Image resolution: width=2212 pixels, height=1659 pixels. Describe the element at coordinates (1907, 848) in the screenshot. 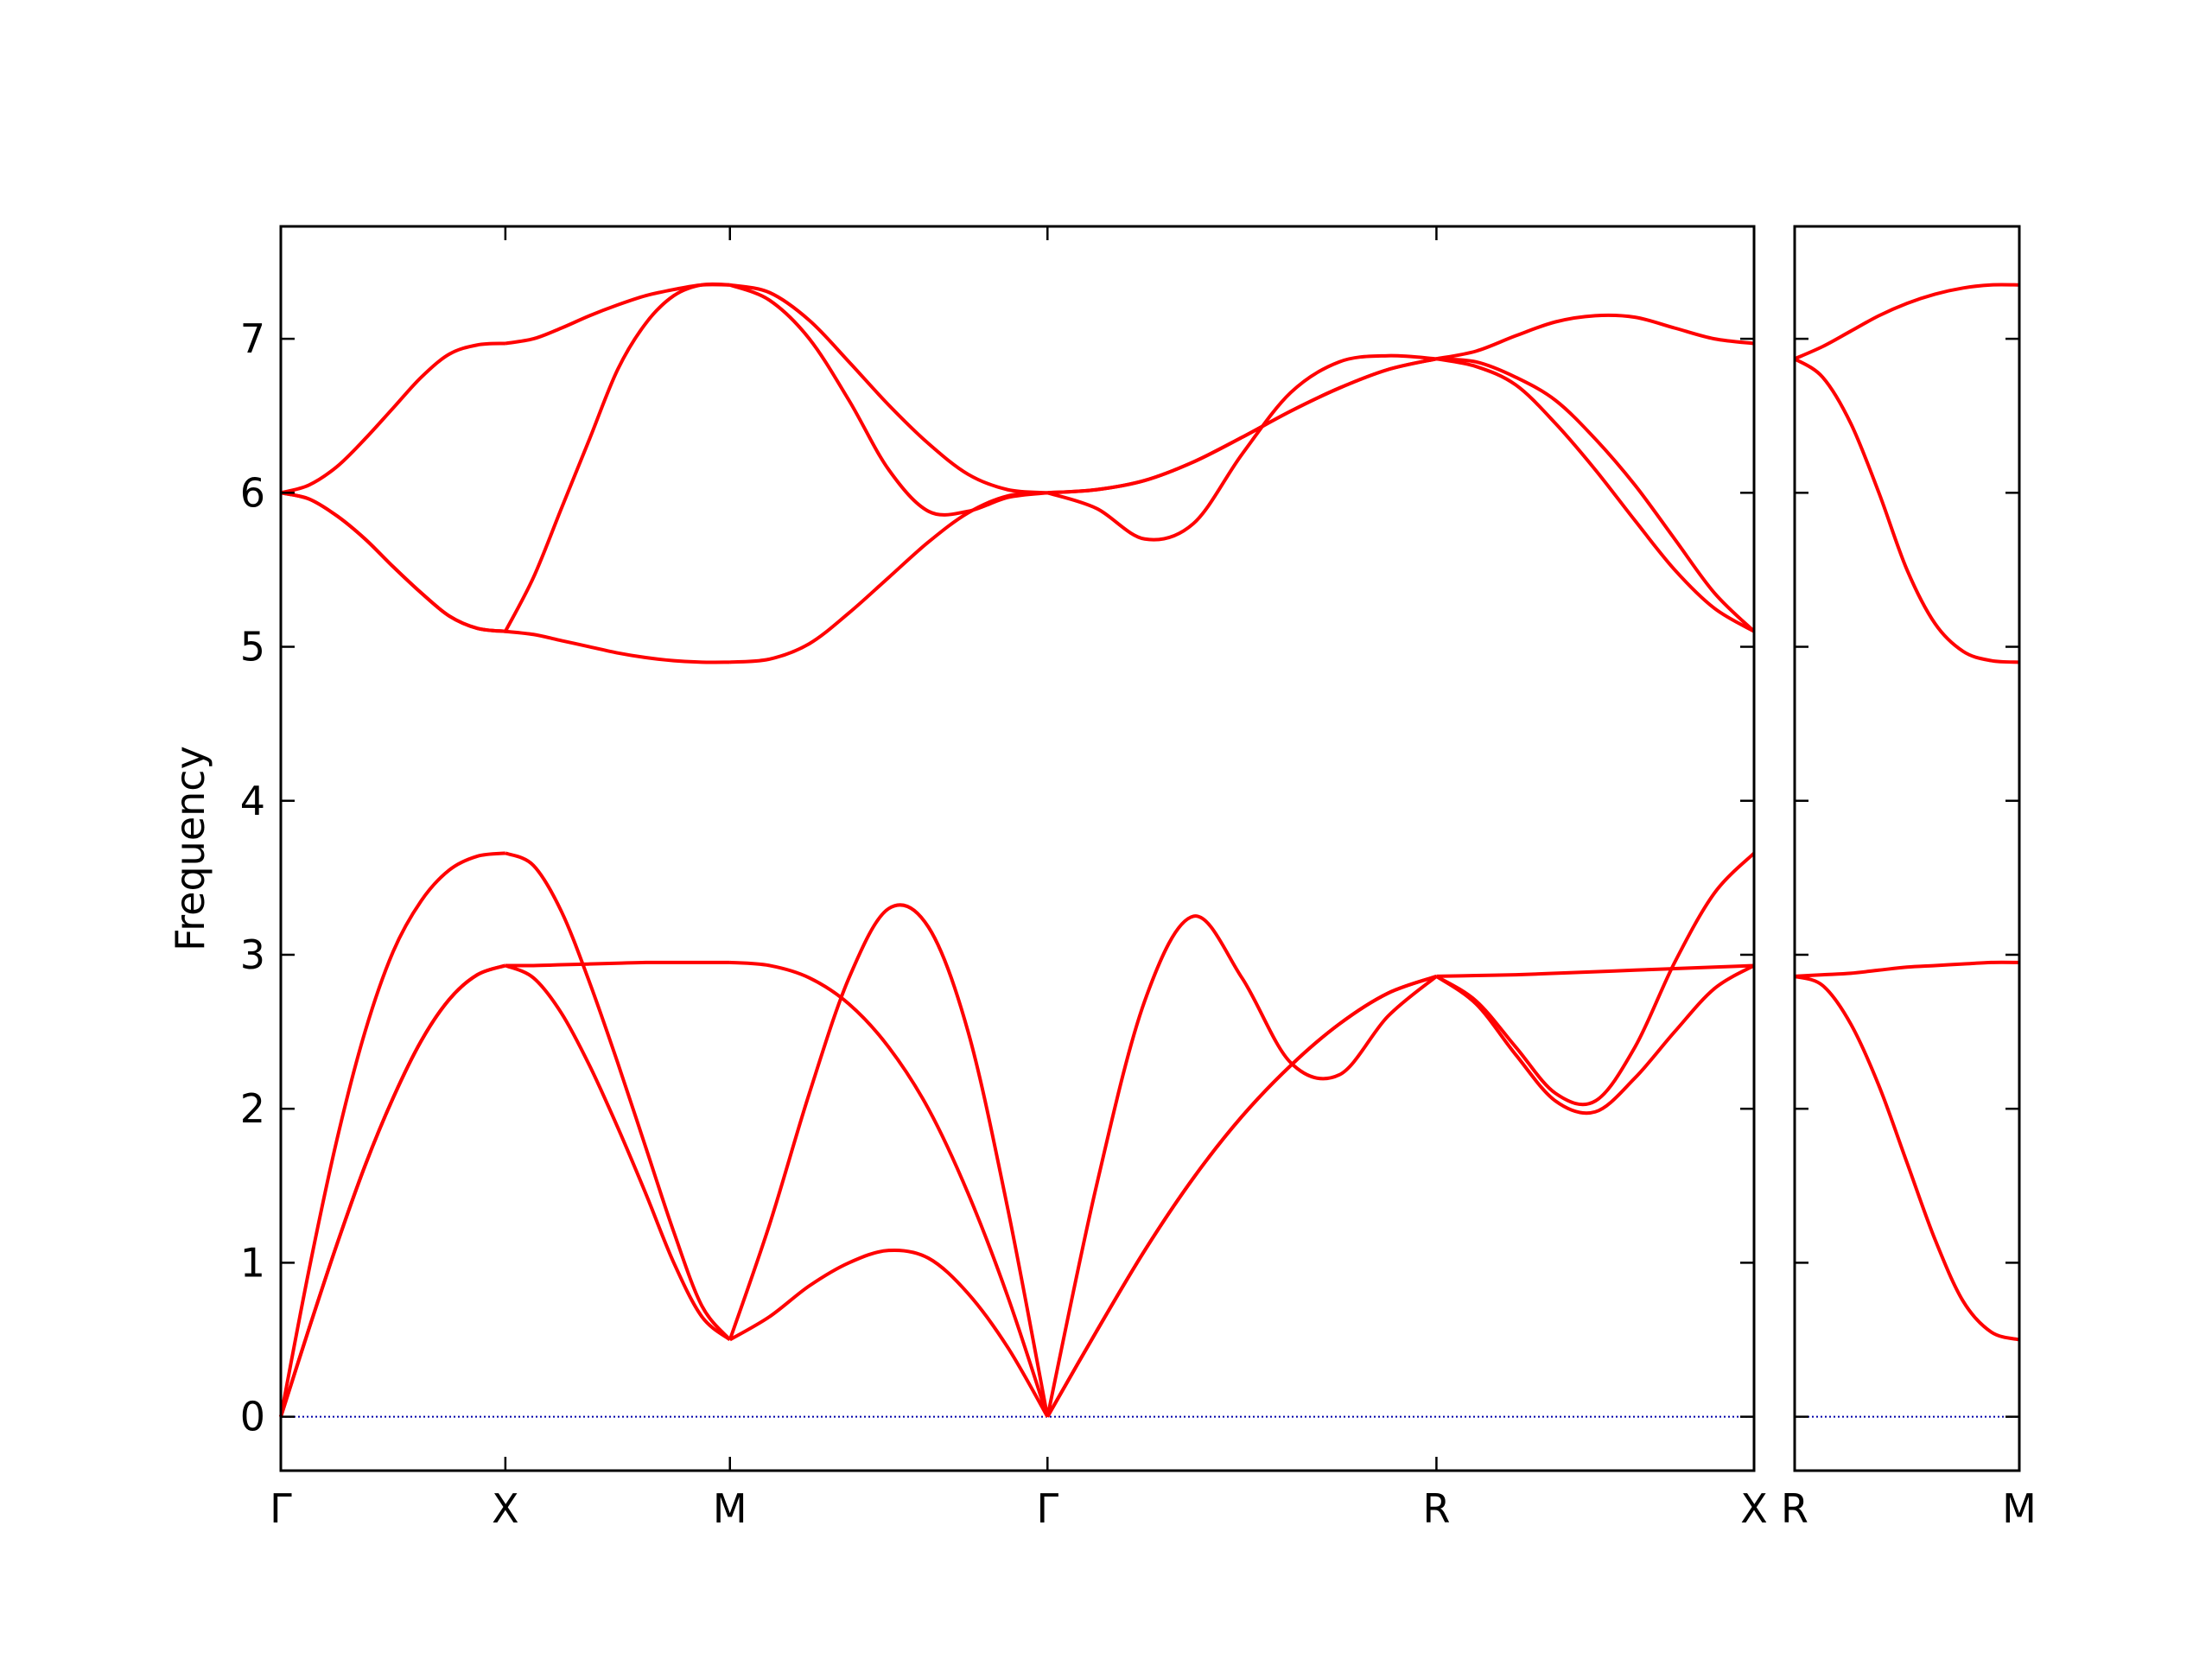

I see `axes-frame` at that location.